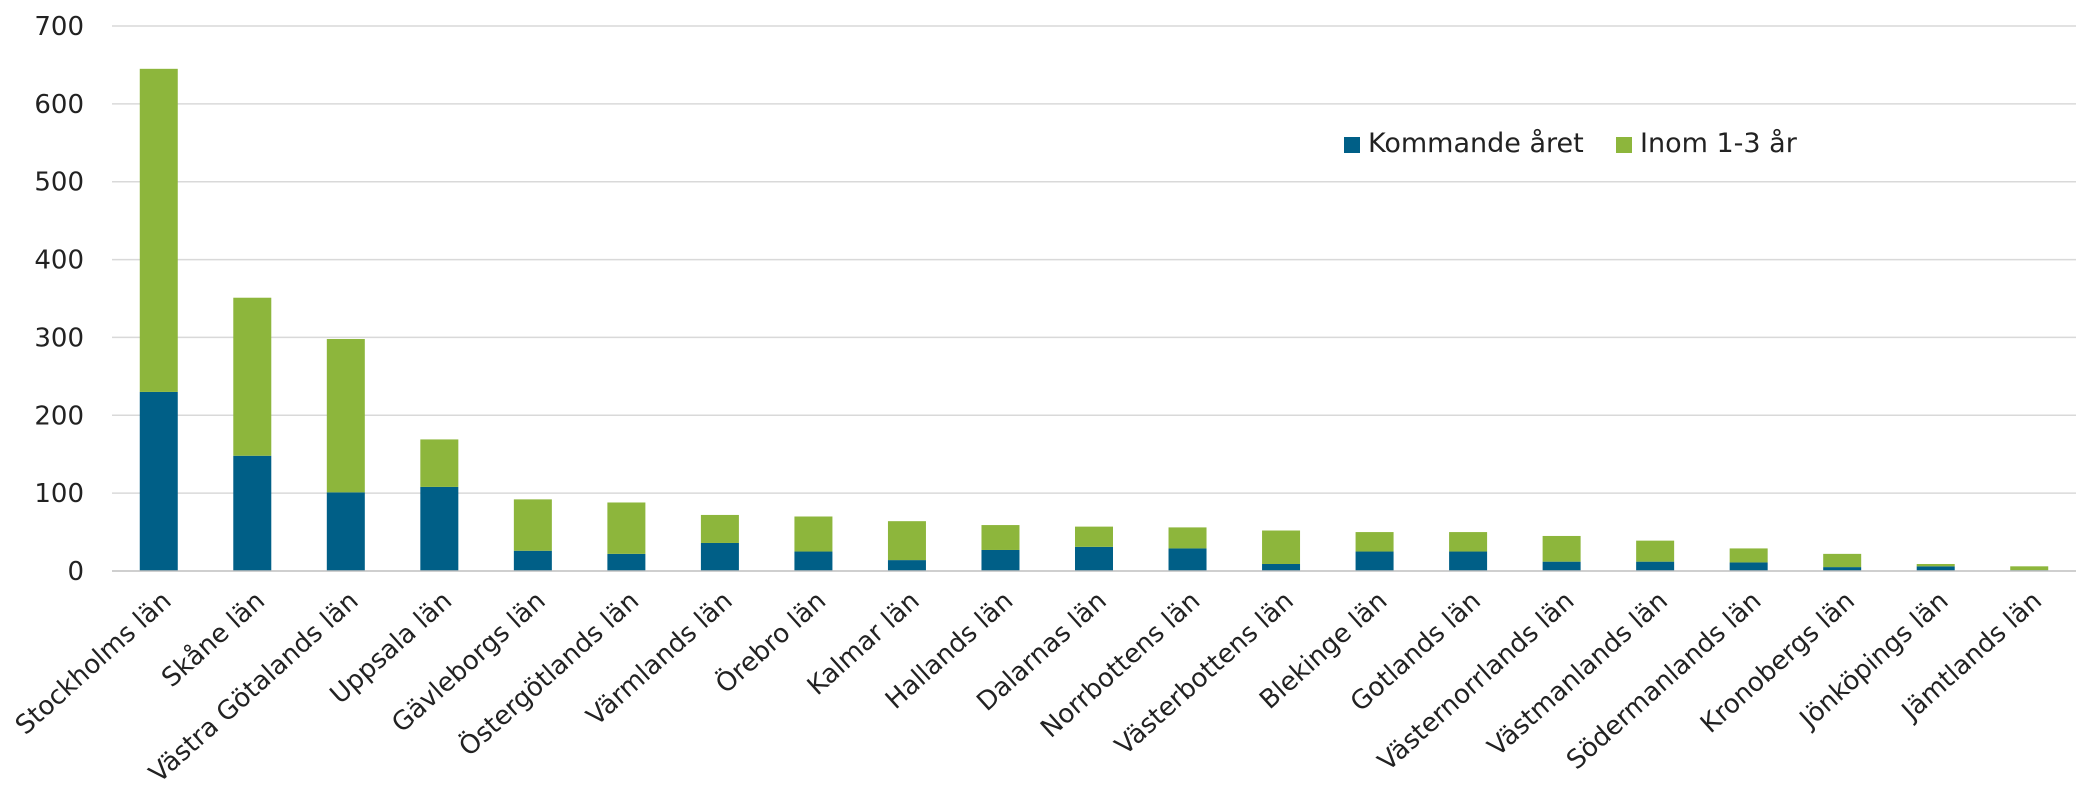  What do you see at coordinates (59, 494) in the screenshot?
I see `y-tick-label: 100` at bounding box center [59, 494].